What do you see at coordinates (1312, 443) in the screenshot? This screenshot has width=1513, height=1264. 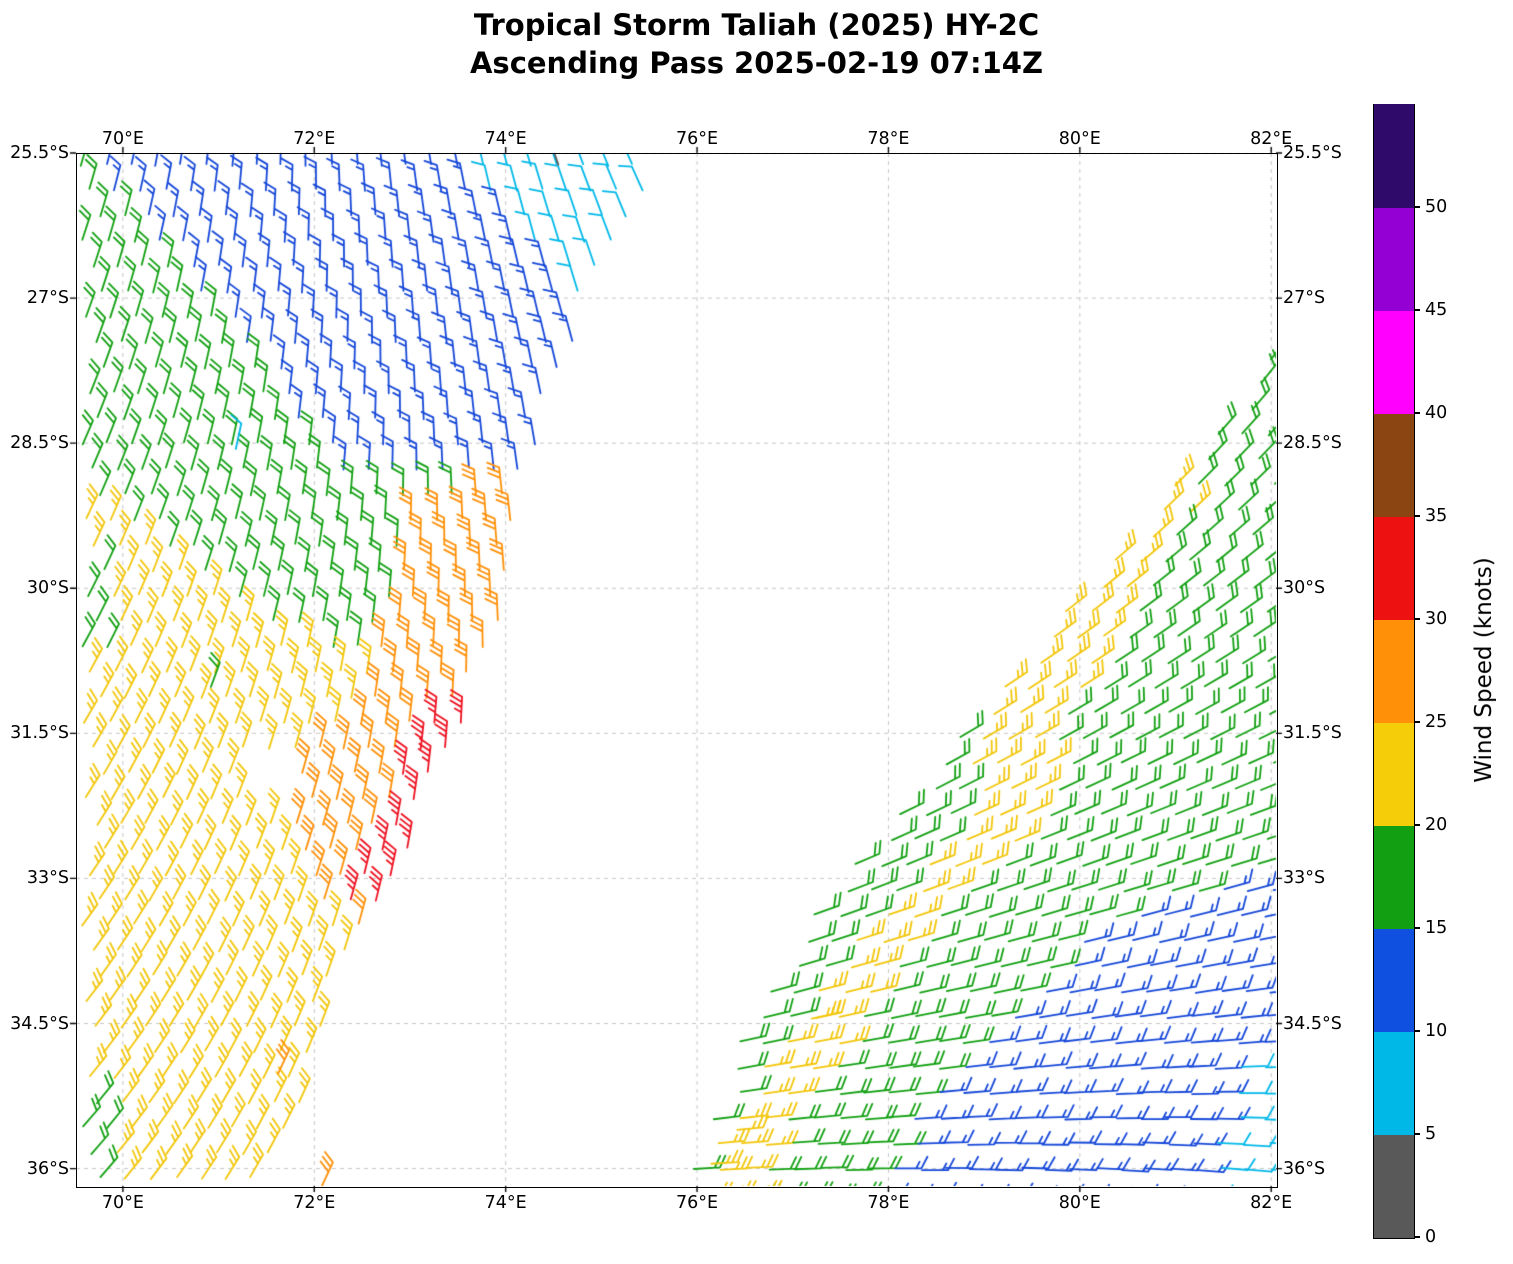 I see `y-tick-label-right: 28.5°S` at bounding box center [1312, 443].